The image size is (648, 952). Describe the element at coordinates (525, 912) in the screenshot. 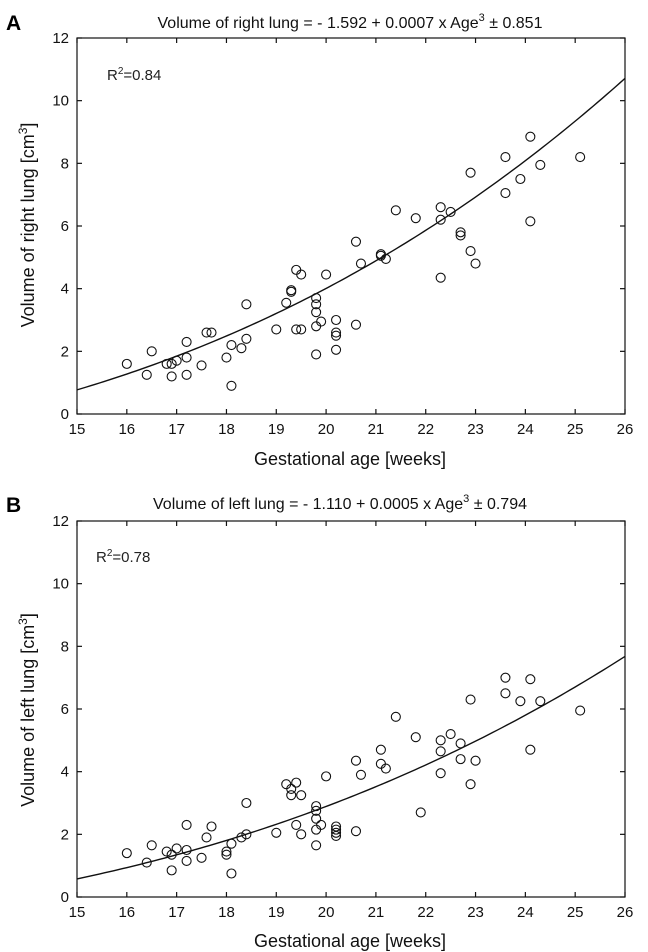

I see `panel-b-x-tick-label: 24` at that location.